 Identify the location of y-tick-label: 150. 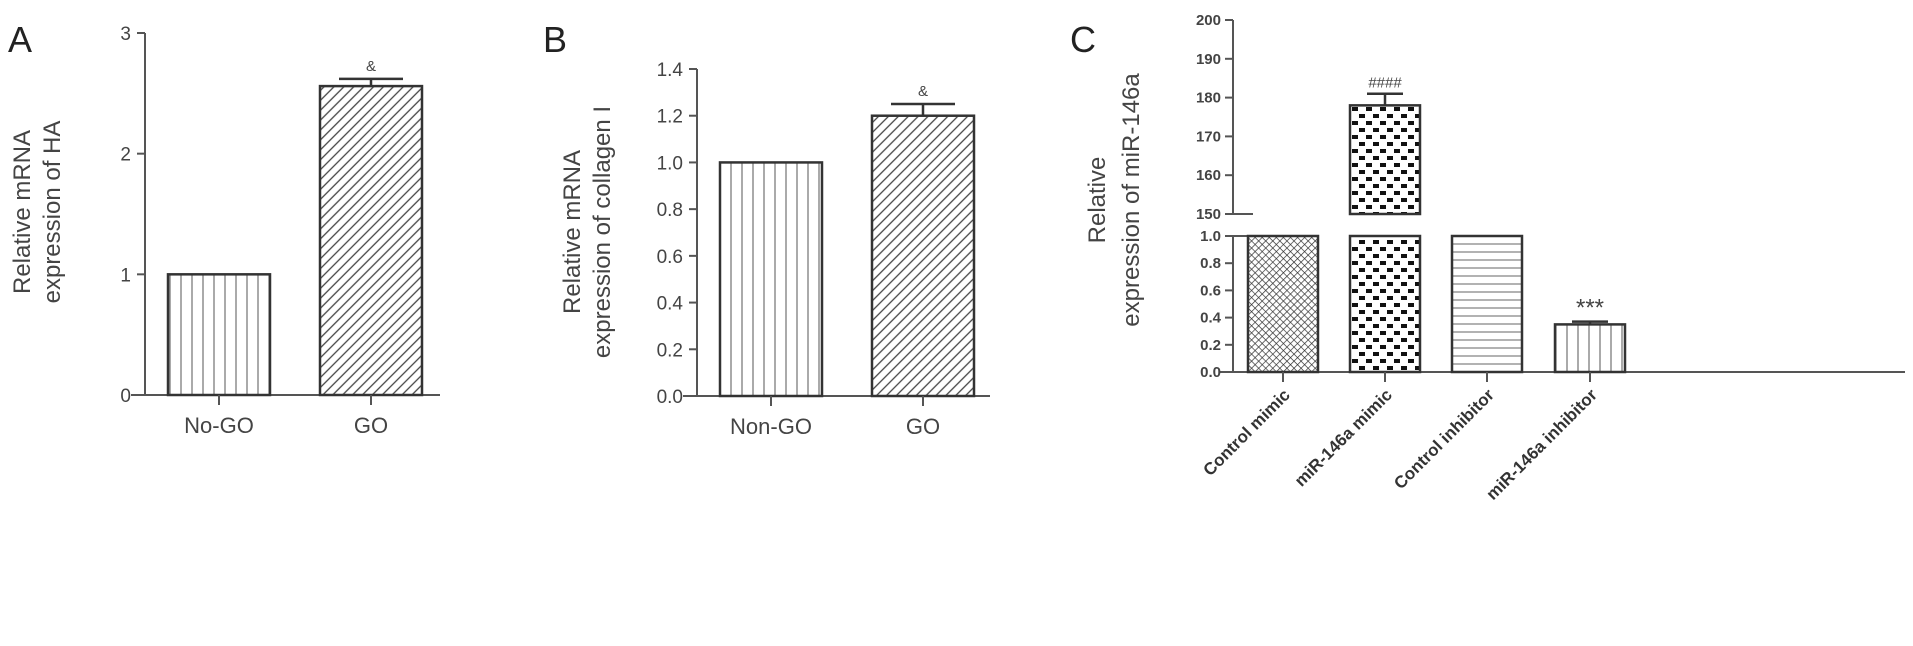
(1208, 214).